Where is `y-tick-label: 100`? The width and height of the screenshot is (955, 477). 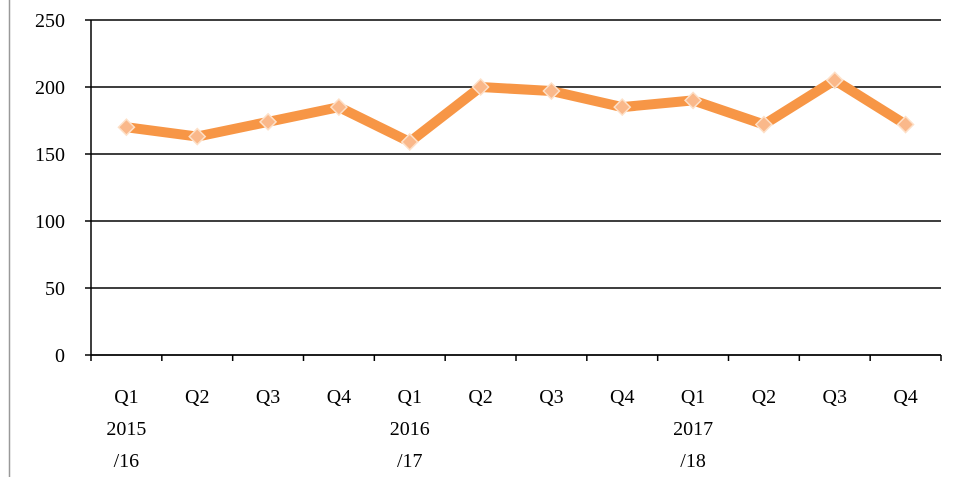
y-tick-label: 100 is located at coordinates (50, 222).